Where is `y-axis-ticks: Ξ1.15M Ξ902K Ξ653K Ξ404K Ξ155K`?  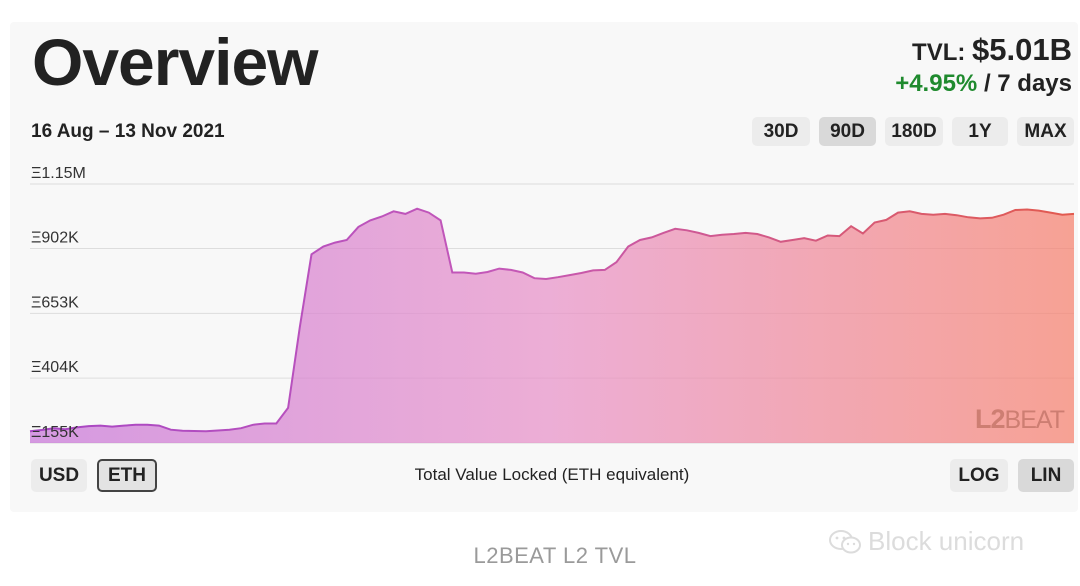 y-axis-ticks: Ξ1.15M Ξ902K Ξ653K Ξ404K Ξ155K is located at coordinates (58, 303).